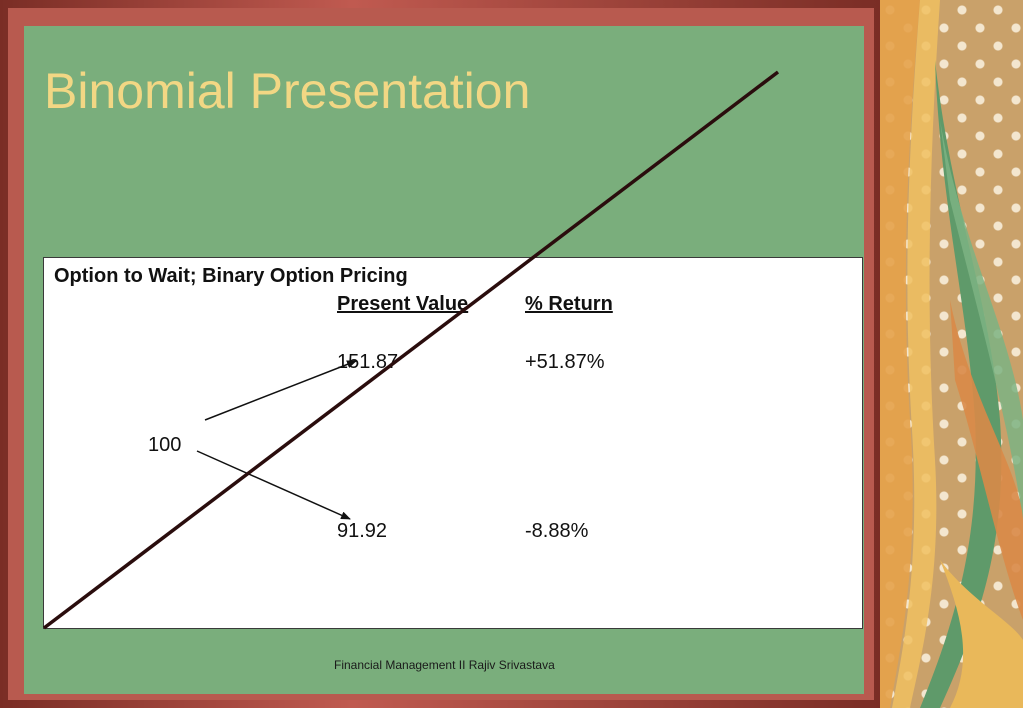  What do you see at coordinates (403, 304) in the screenshot?
I see `column-header-present-value: Present Value` at bounding box center [403, 304].